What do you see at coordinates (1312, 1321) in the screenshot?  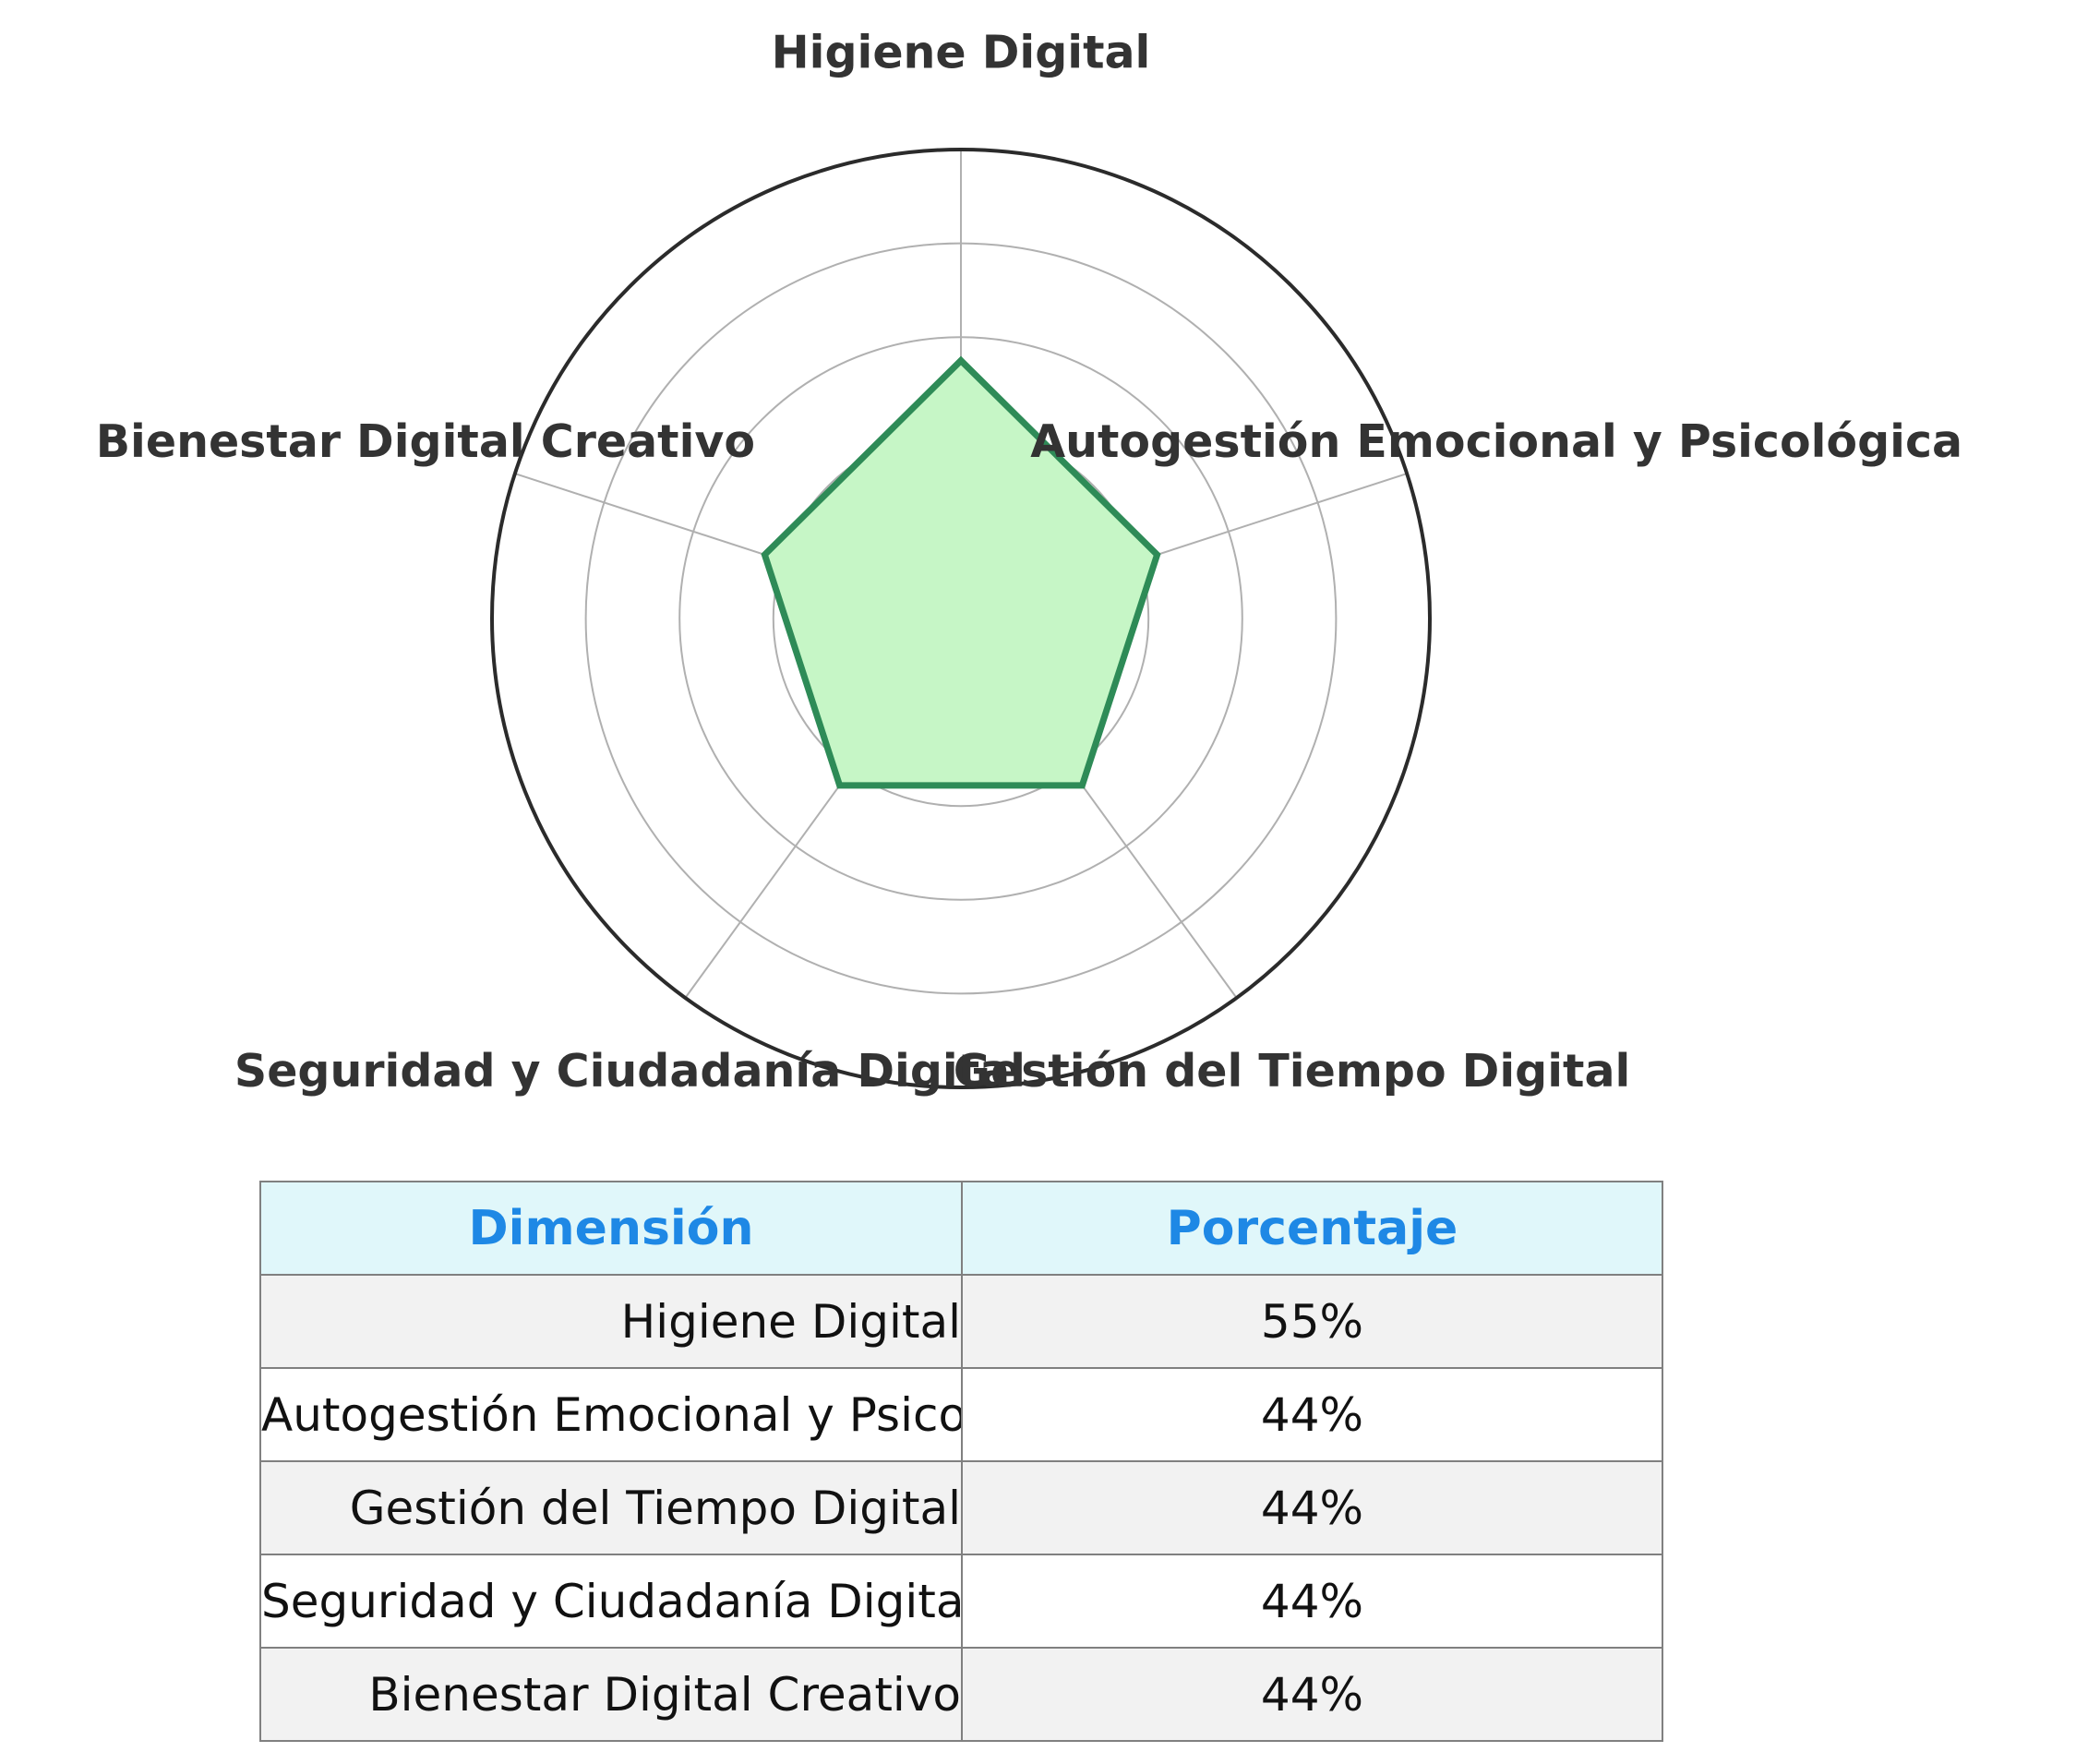 I see `table-cell-percentage: 55%` at bounding box center [1312, 1321].